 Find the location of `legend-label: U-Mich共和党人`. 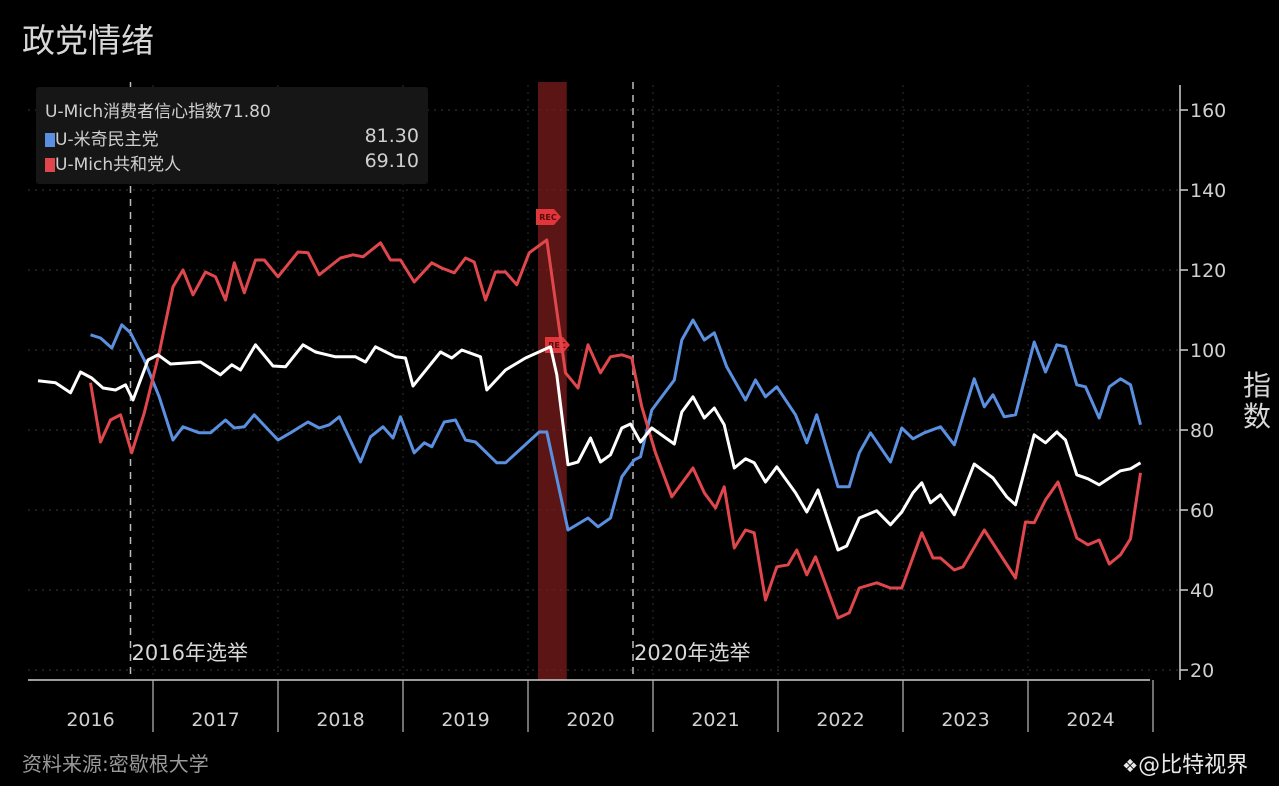

legend-label: U-Mich共和党人 is located at coordinates (118, 165).